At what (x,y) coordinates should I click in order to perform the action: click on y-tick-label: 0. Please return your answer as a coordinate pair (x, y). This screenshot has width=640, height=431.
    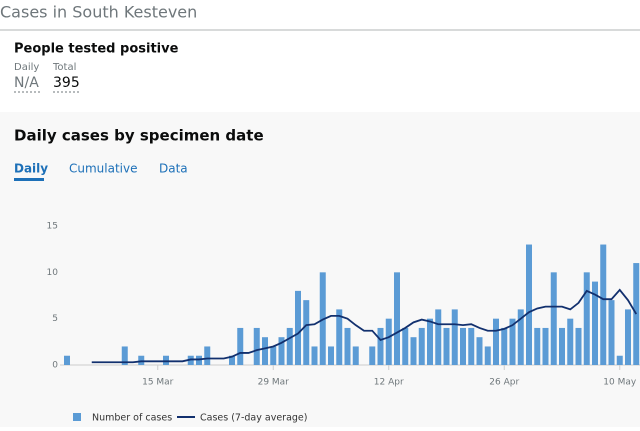
    Looking at the image, I should click on (55, 366).